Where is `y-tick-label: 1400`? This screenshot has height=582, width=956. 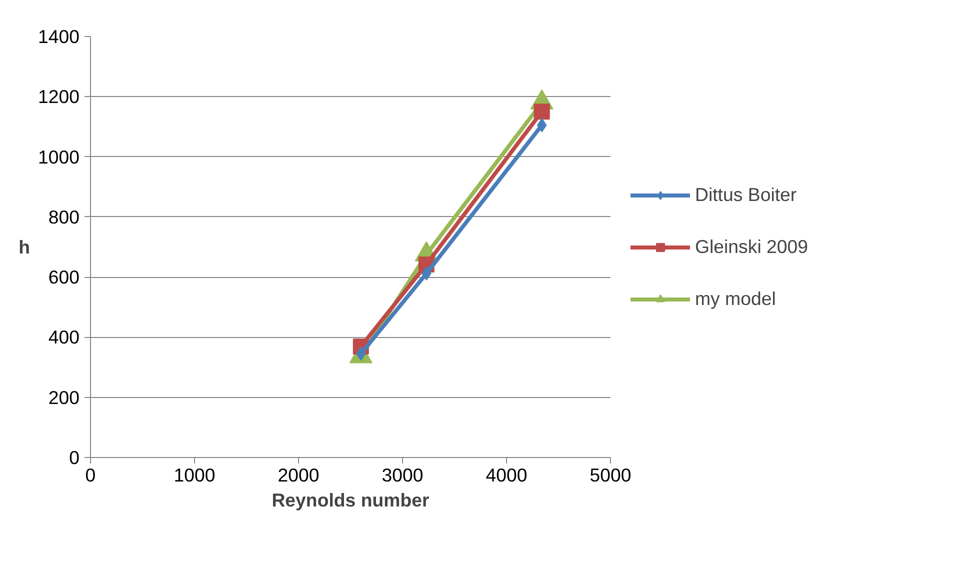
y-tick-label: 1400 is located at coordinates (59, 36).